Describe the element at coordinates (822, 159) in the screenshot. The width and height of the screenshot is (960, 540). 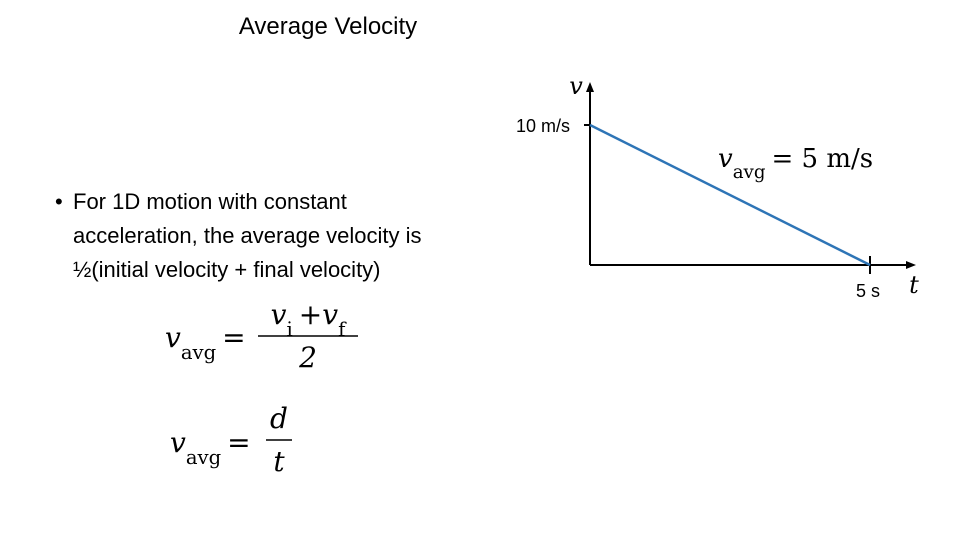
I see `math-token: = 5 m/s` at that location.